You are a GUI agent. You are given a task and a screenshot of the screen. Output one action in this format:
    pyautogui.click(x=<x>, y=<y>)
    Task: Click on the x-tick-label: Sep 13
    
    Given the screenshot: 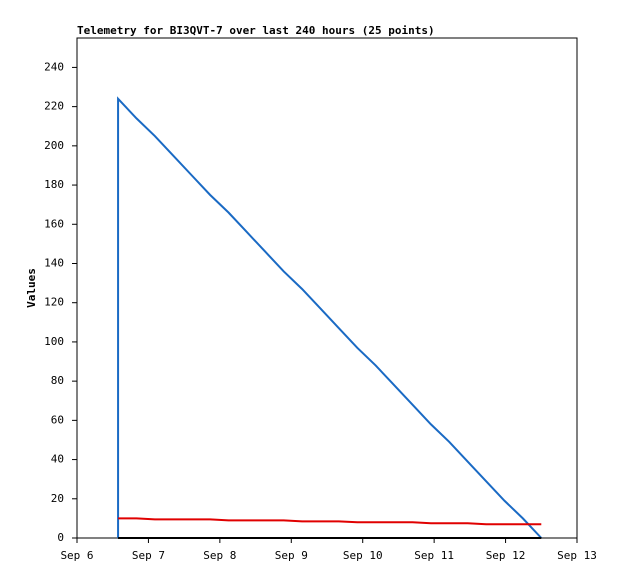 What is the action you would take?
    pyautogui.click(x=577, y=555)
    